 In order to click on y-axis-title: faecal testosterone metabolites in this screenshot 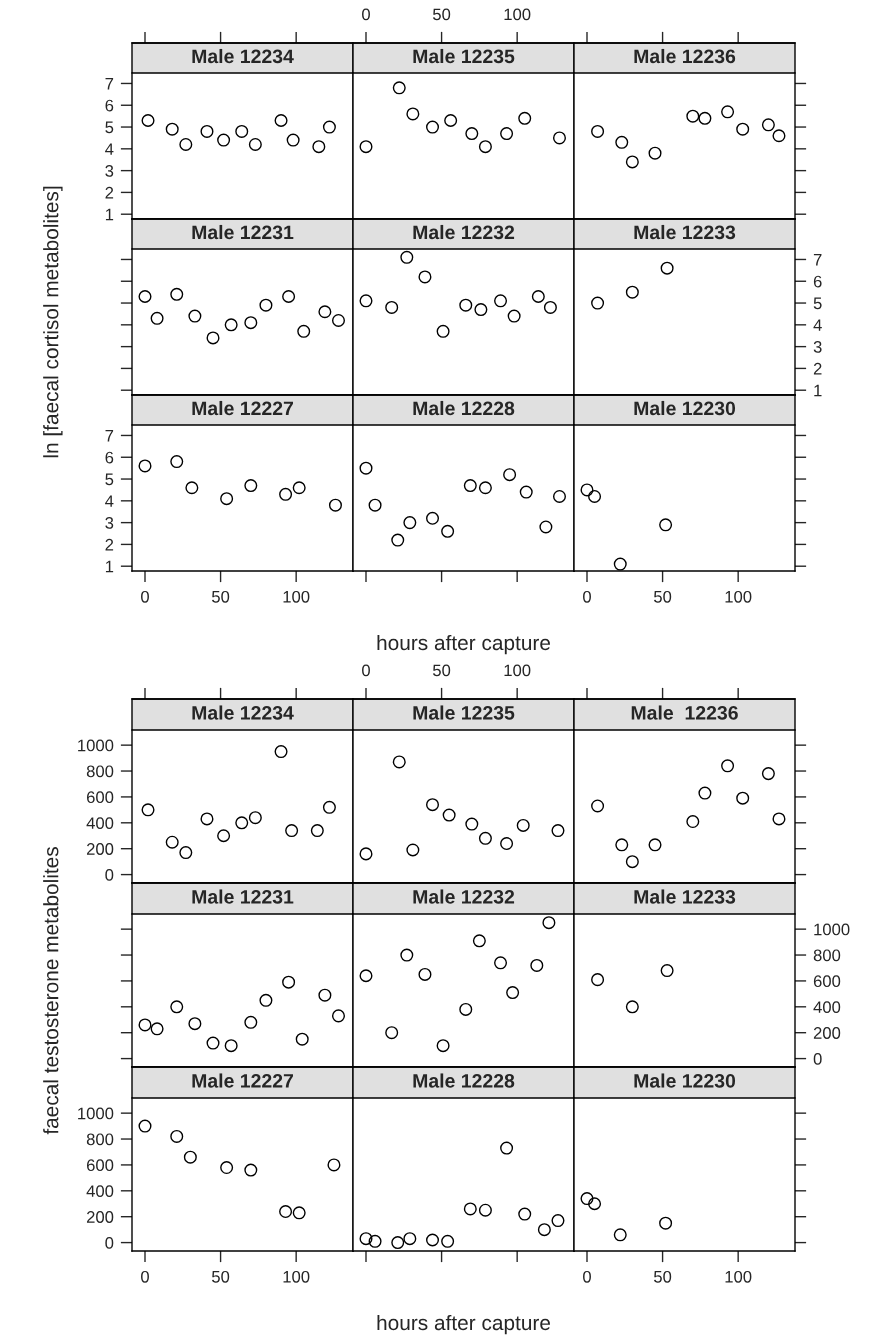, I will do `click(51, 991)`.